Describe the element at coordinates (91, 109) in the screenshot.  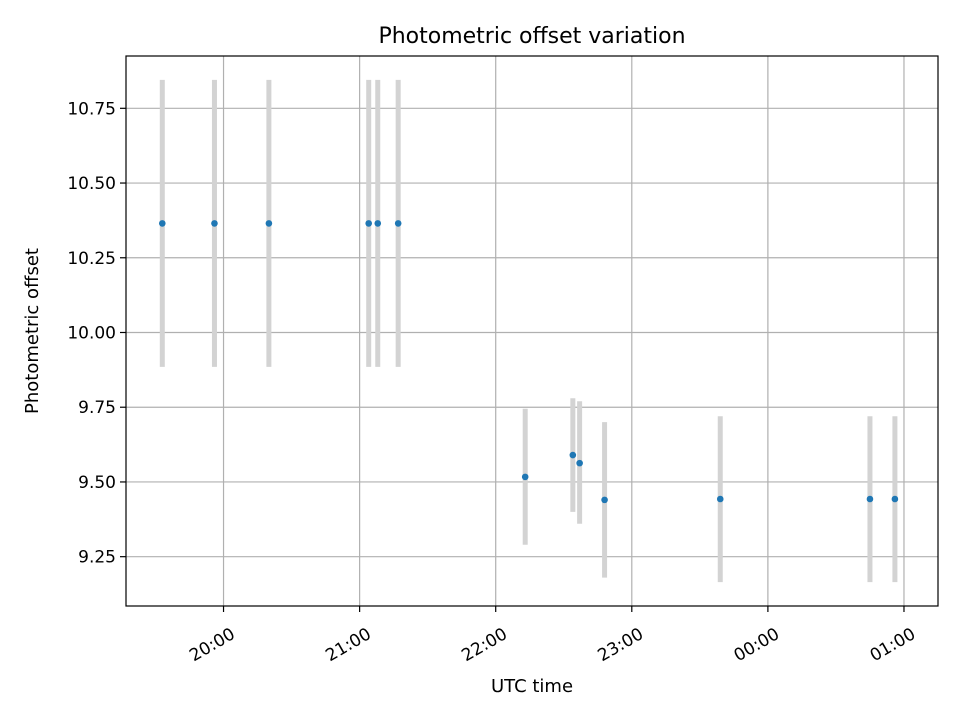
I see `y-tick-label: 10.75` at that location.